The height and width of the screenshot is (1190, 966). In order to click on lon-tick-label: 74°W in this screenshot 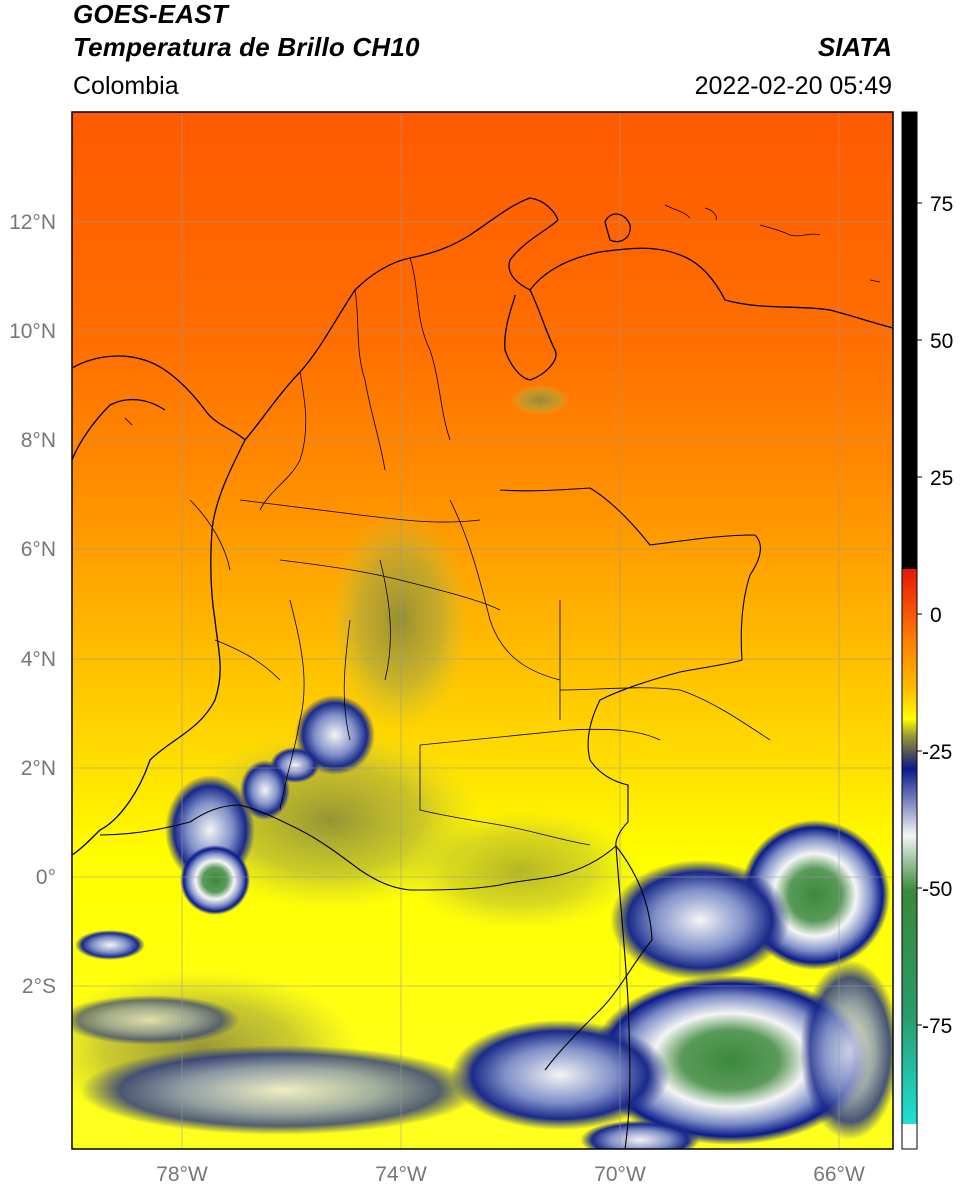, I will do `click(401, 1174)`.